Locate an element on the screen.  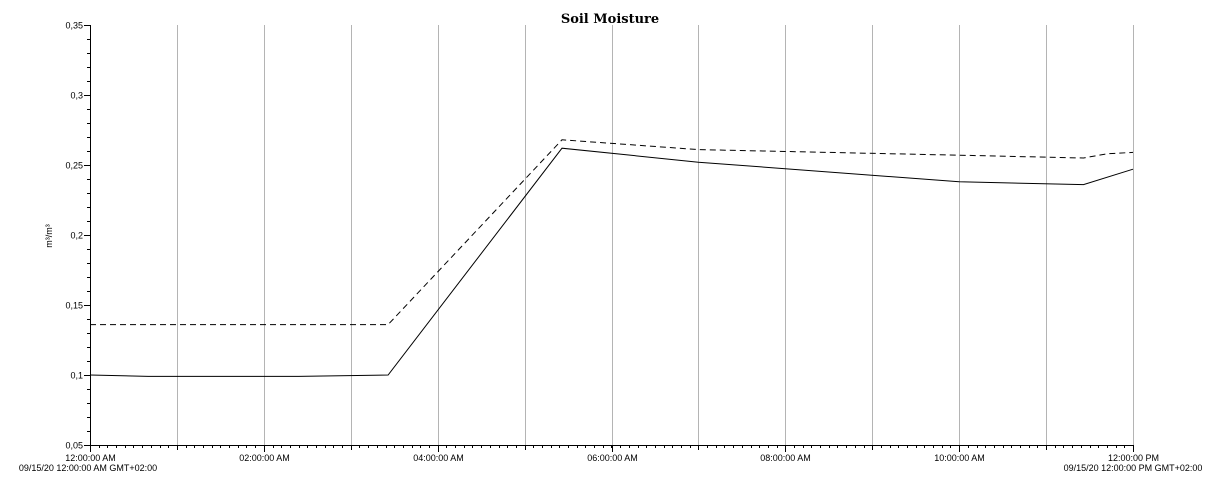
y-tick-label: 0,2 is located at coordinates (76, 236).